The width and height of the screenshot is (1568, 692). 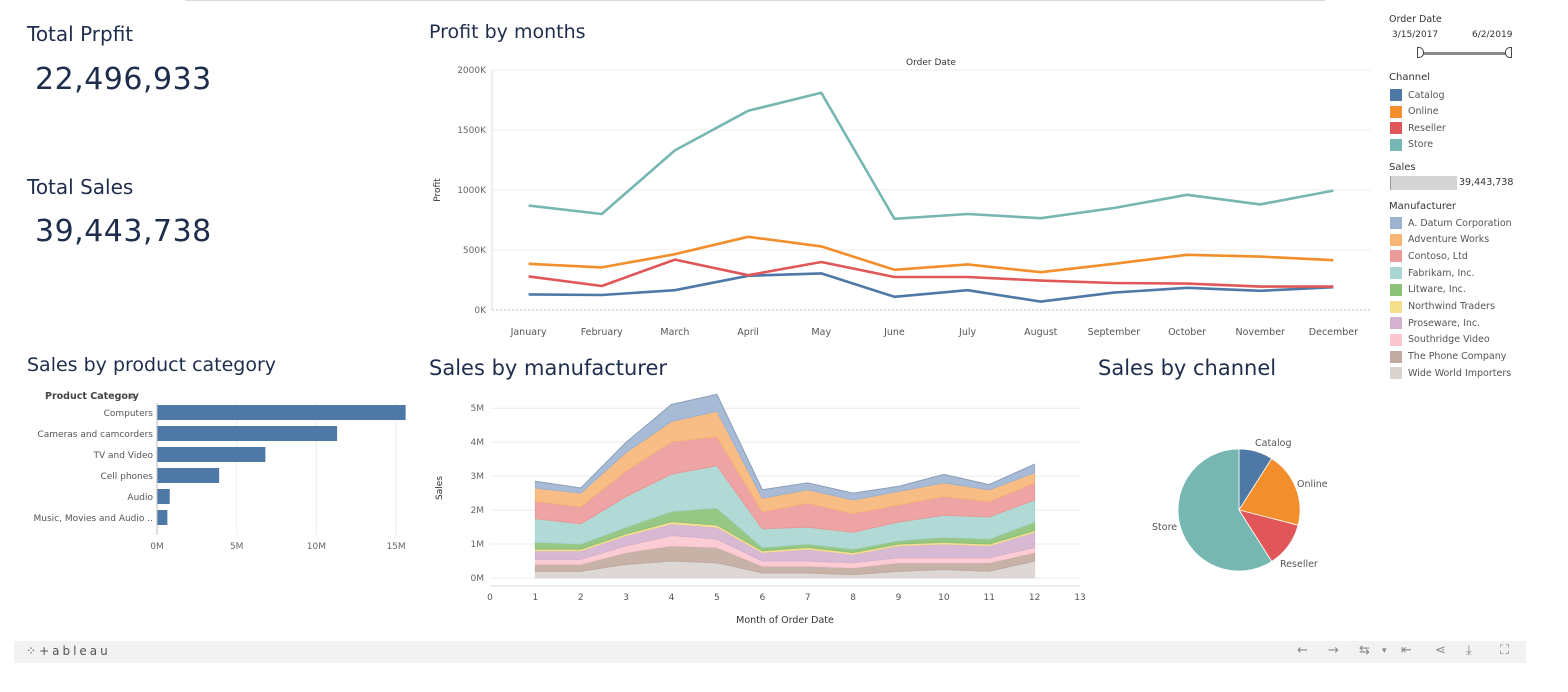 What do you see at coordinates (755, 0) in the screenshot?
I see `top-divider` at bounding box center [755, 0].